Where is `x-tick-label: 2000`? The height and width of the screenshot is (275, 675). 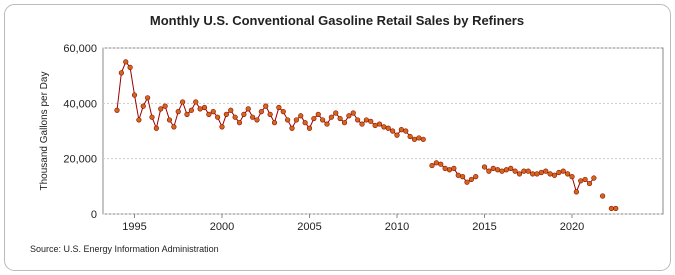 x-tick-label: 2000 is located at coordinates (222, 227).